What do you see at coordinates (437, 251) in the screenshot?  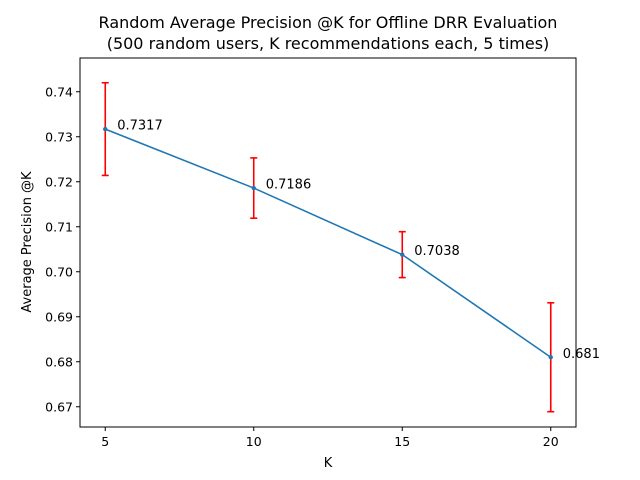 I see `data-label: 0.7038` at bounding box center [437, 251].